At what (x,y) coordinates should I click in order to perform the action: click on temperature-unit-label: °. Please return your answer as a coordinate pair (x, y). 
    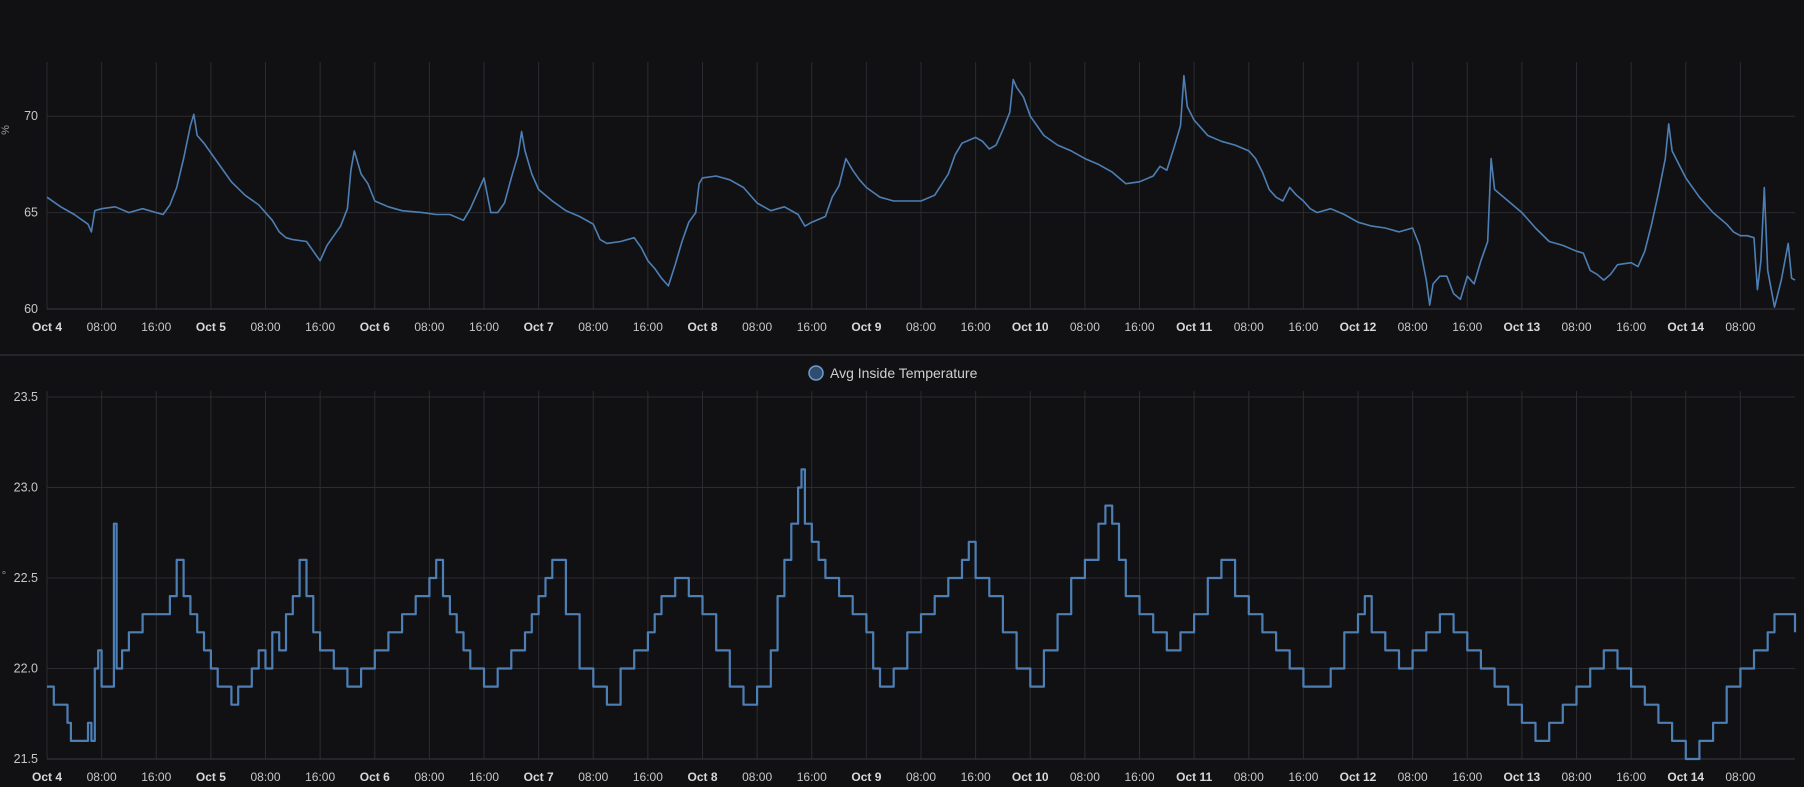
    Looking at the image, I should click on (4, 576).